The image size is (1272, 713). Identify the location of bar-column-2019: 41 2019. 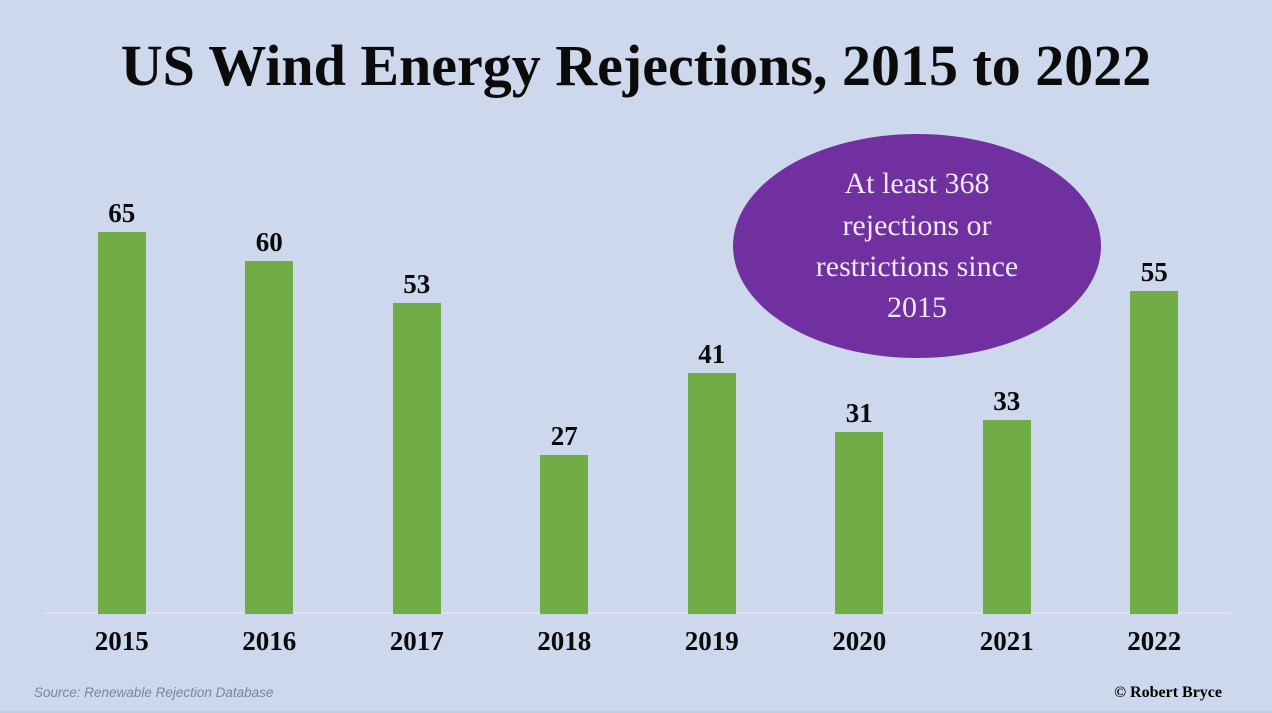
(712, 408).